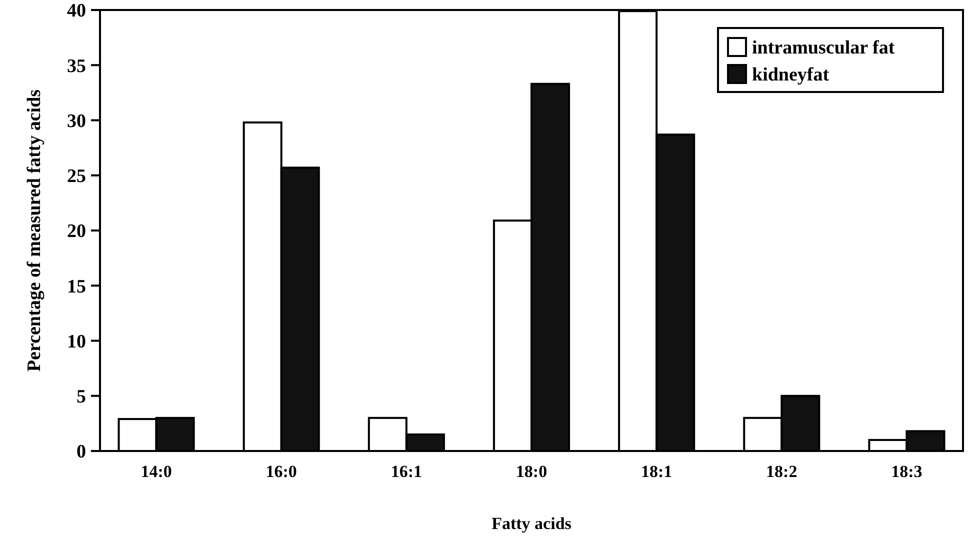 Image resolution: width=969 pixels, height=539 pixels. What do you see at coordinates (76, 177) in the screenshot?
I see `y-tick-label: 25` at bounding box center [76, 177].